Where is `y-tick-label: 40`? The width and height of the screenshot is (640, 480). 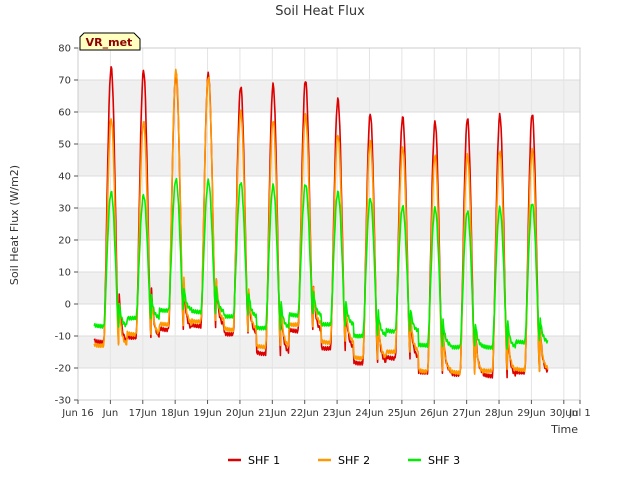
y-tick-label: 40 is located at coordinates (64, 177).